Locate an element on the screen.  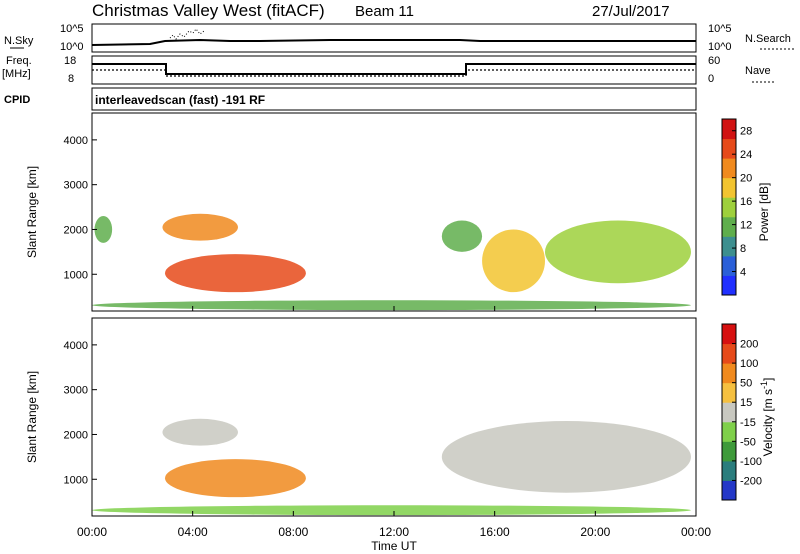
colorbar-tick-label: 20 is located at coordinates (746, 179).